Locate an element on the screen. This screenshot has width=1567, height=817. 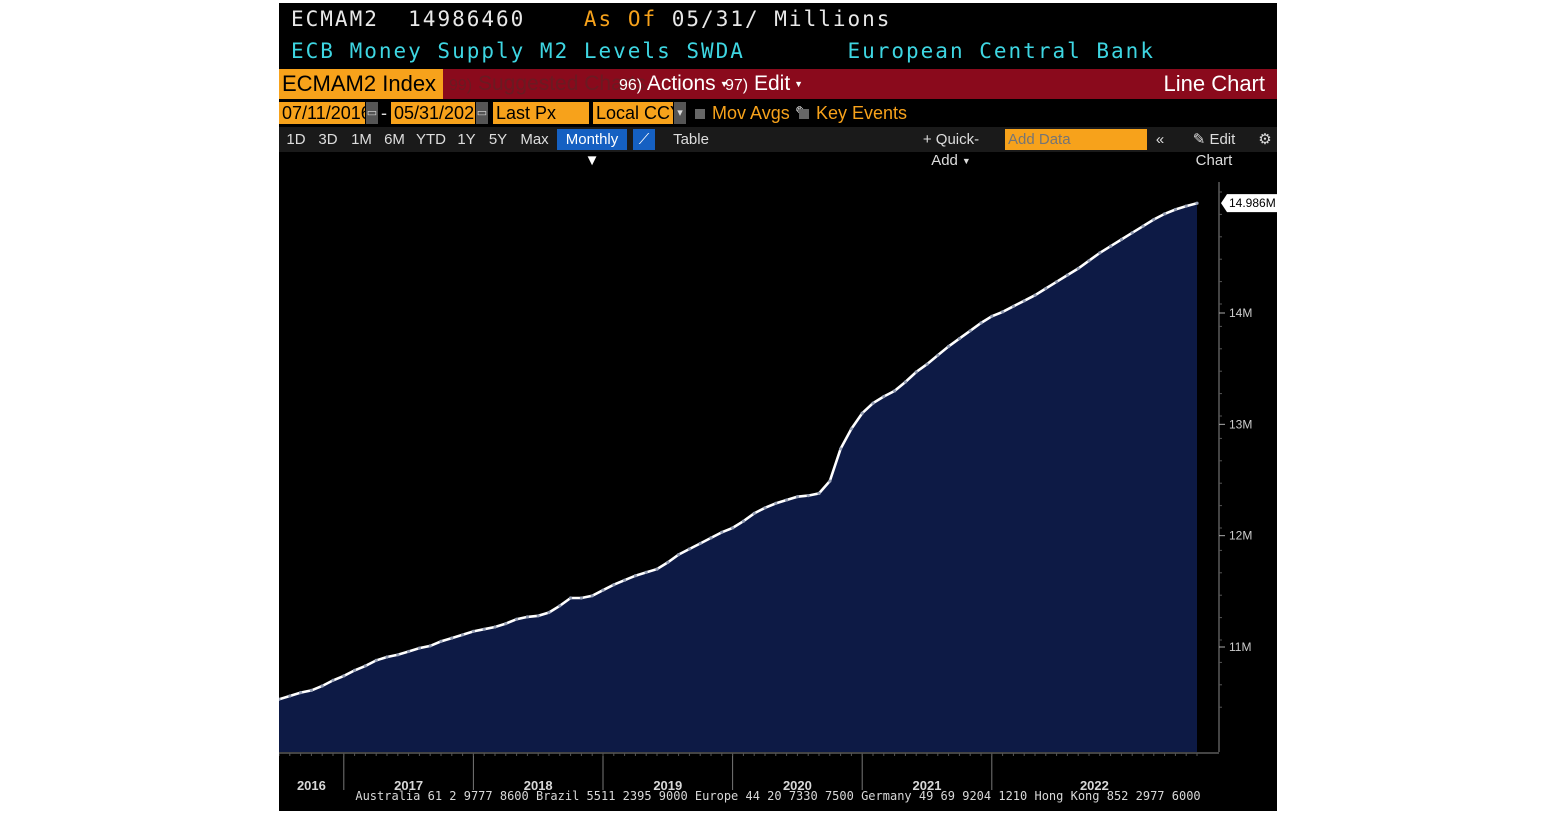
triangle-down-icon: ▼ is located at coordinates (592, 160).